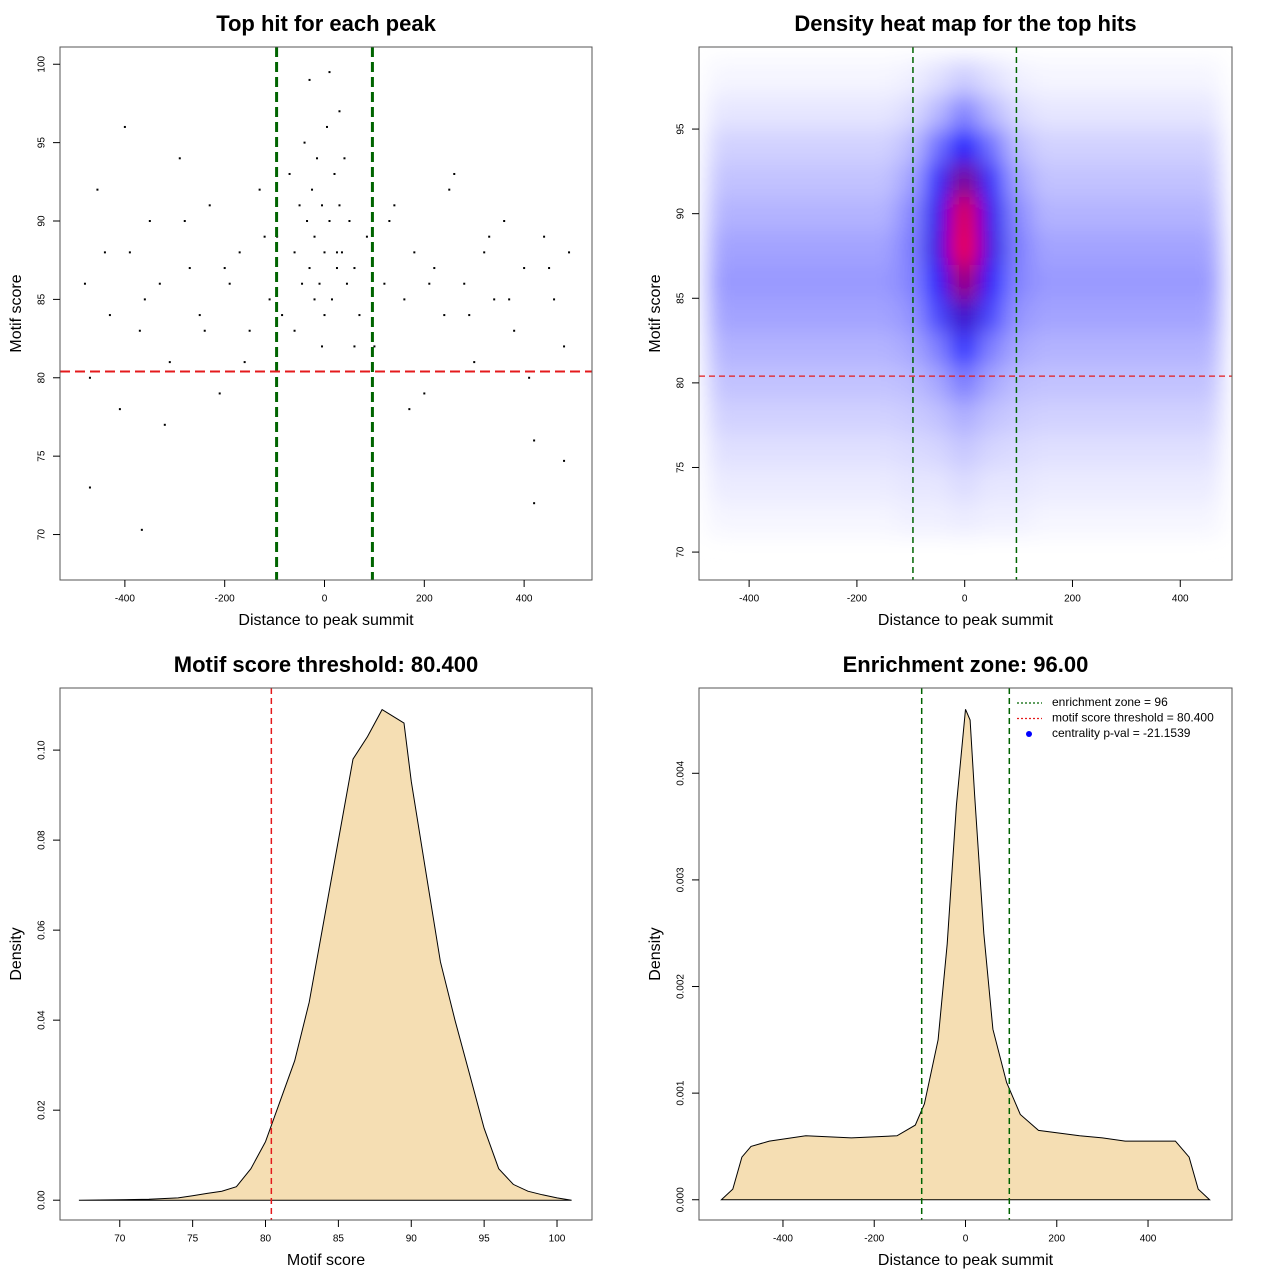 This screenshot has height=1280, width=1280. What do you see at coordinates (16, 313) in the screenshot?
I see `y-axis-label: Motif score` at bounding box center [16, 313].